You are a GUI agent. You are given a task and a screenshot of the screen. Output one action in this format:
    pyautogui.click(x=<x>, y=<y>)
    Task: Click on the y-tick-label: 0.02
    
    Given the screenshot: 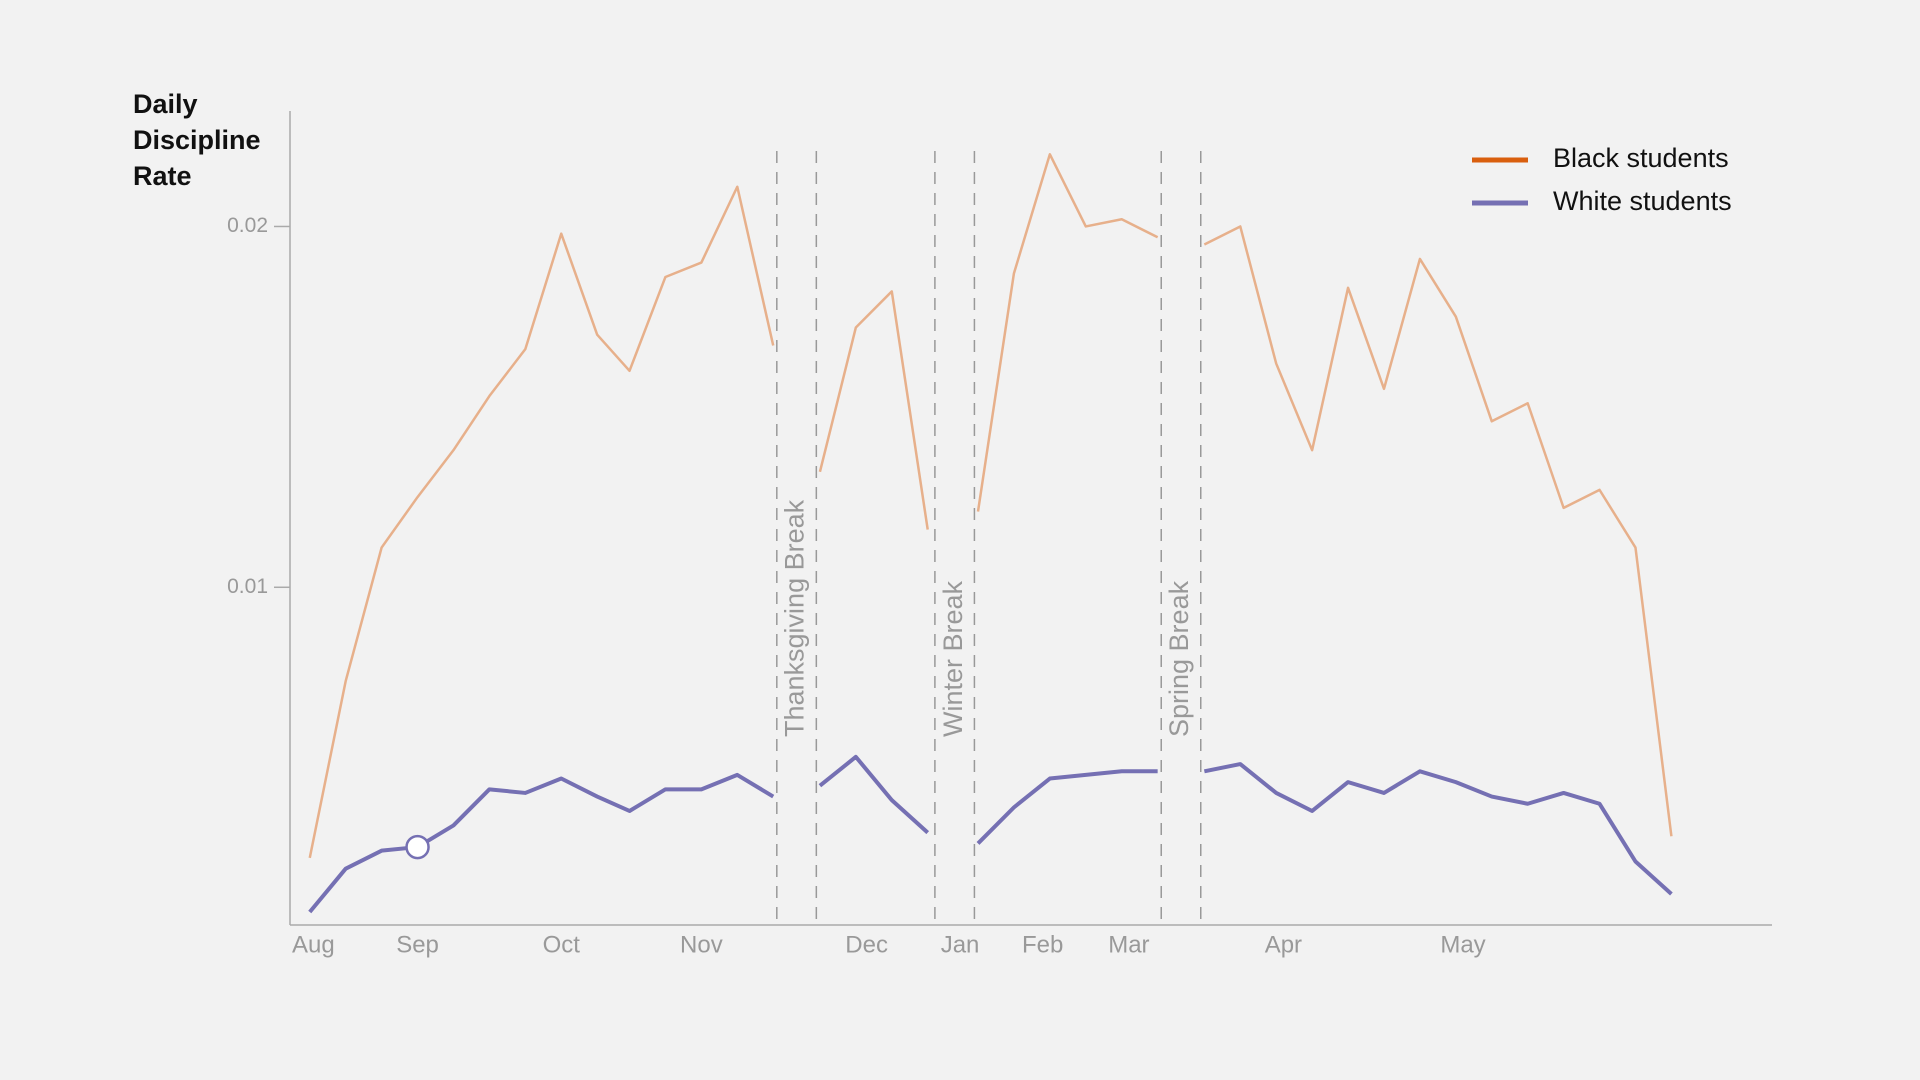 What is the action you would take?
    pyautogui.click(x=247, y=225)
    